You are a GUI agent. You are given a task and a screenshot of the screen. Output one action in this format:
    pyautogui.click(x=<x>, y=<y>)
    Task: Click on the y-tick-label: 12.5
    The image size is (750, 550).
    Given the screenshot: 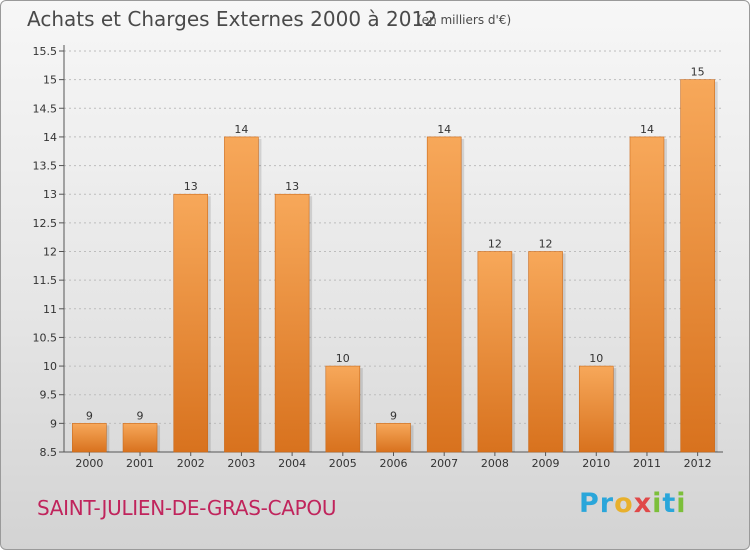 What is the action you would take?
    pyautogui.click(x=45, y=223)
    